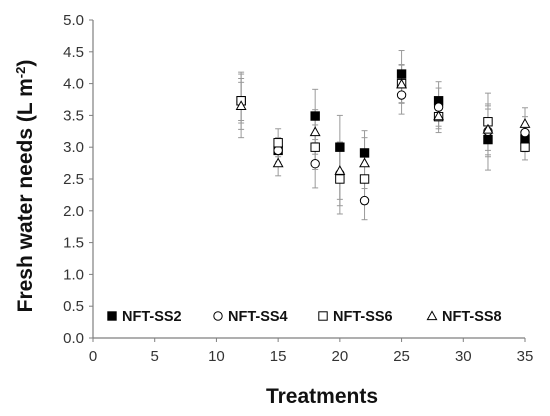  I want to click on y-tick-label: 3.5, so click(73, 115).